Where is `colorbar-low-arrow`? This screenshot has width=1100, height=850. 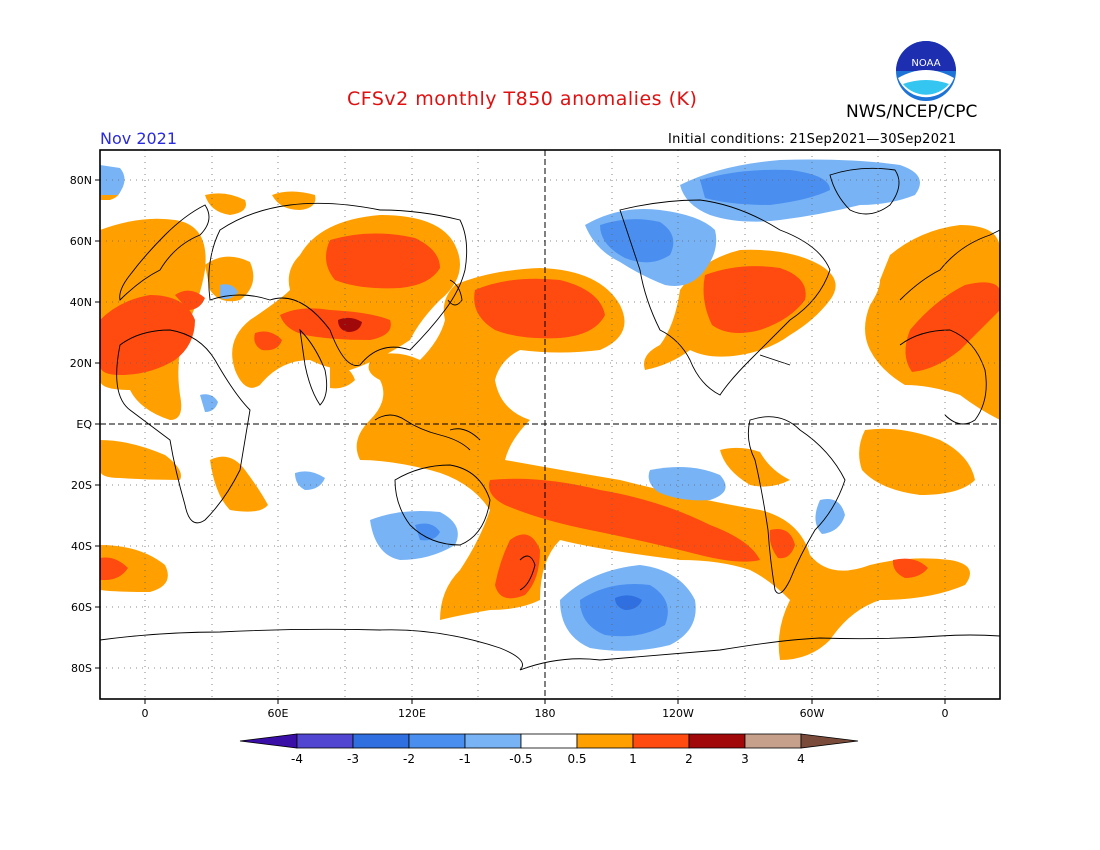 colorbar-low-arrow is located at coordinates (268, 741).